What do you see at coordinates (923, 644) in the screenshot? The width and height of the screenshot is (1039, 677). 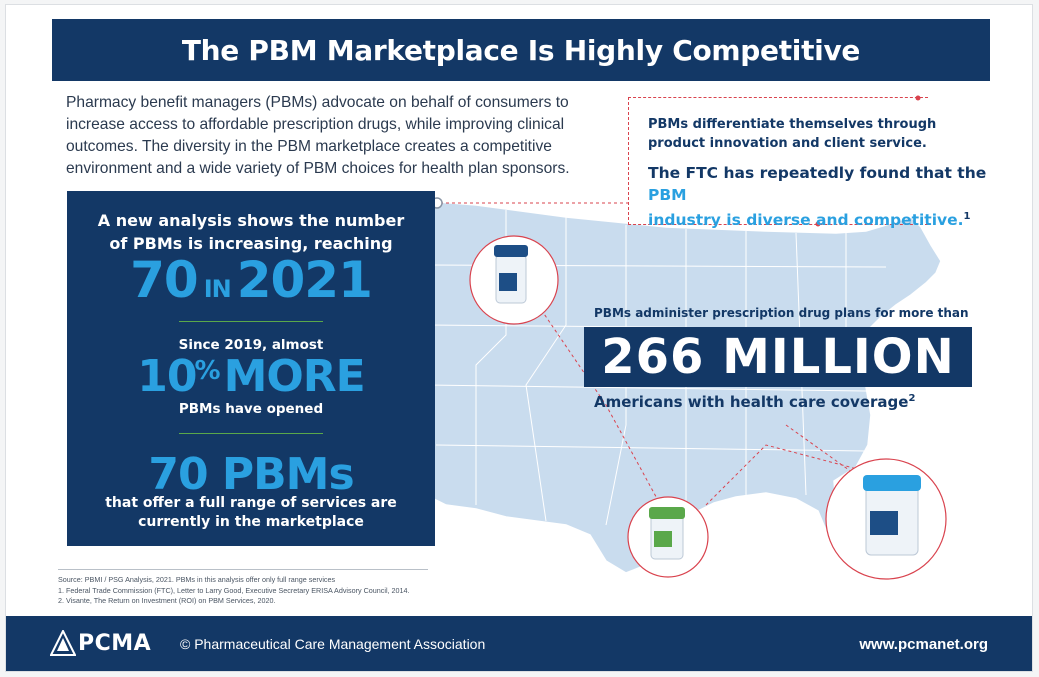 I see `website-link: www.pcmanet.org` at bounding box center [923, 644].